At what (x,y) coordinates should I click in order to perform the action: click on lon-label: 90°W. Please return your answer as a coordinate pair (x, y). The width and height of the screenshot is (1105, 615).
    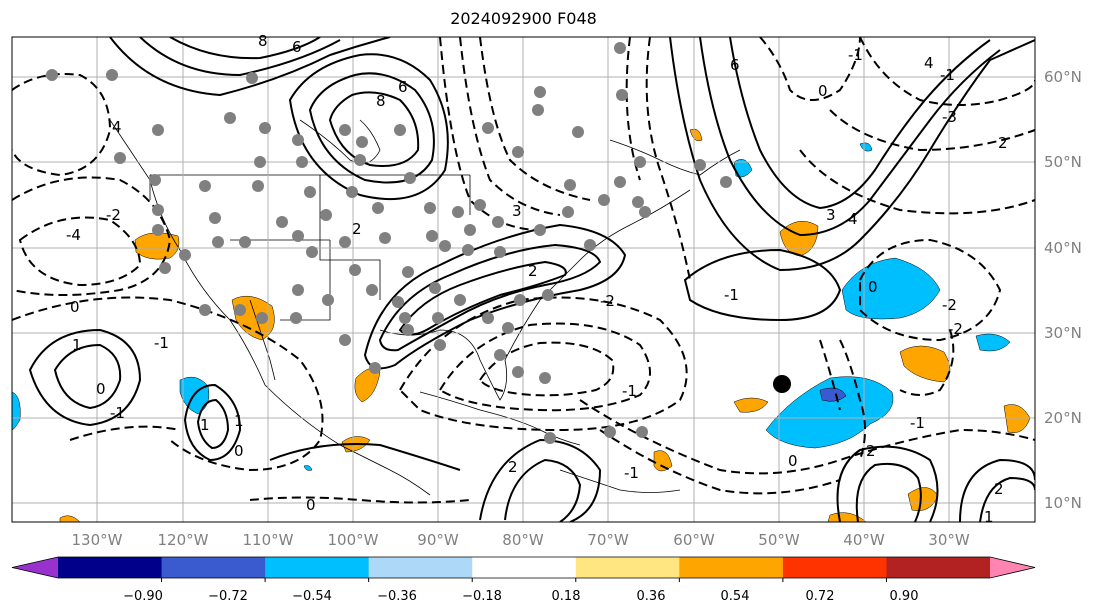
    Looking at the image, I should click on (438, 540).